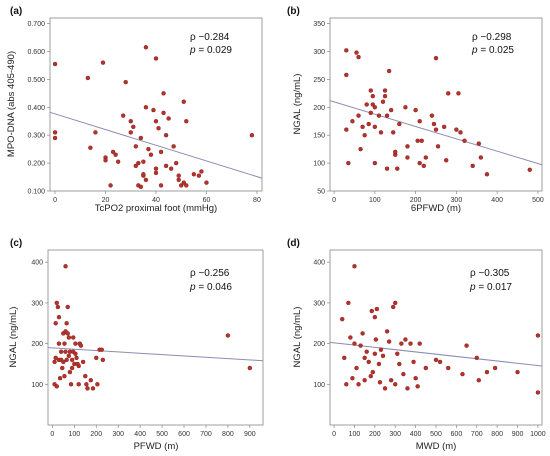 This screenshot has height=456, width=550. Describe the element at coordinates (436, 446) in the screenshot. I see `x-axis-label-d: MWD (m)` at that location.